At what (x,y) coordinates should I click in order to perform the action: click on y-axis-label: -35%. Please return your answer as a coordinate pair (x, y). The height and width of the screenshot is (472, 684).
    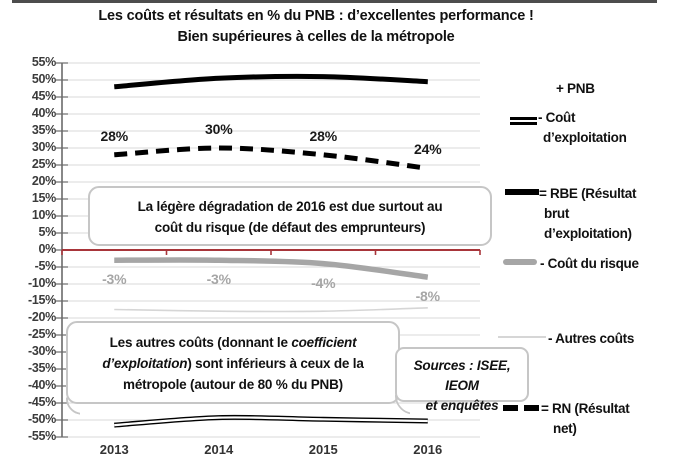
    Looking at the image, I should click on (42, 368).